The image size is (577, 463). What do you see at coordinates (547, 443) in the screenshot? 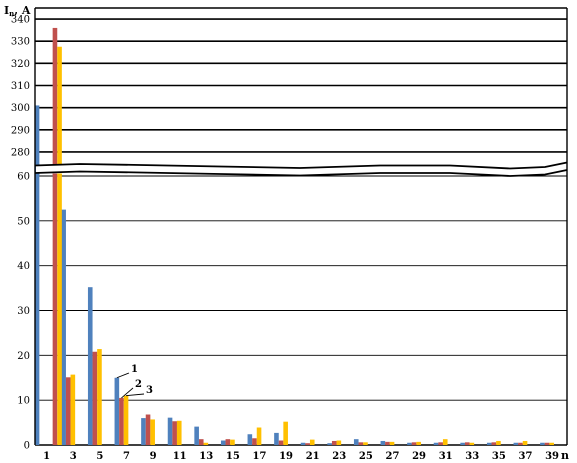
I see `bar-series-2-n39` at bounding box center [547, 443].